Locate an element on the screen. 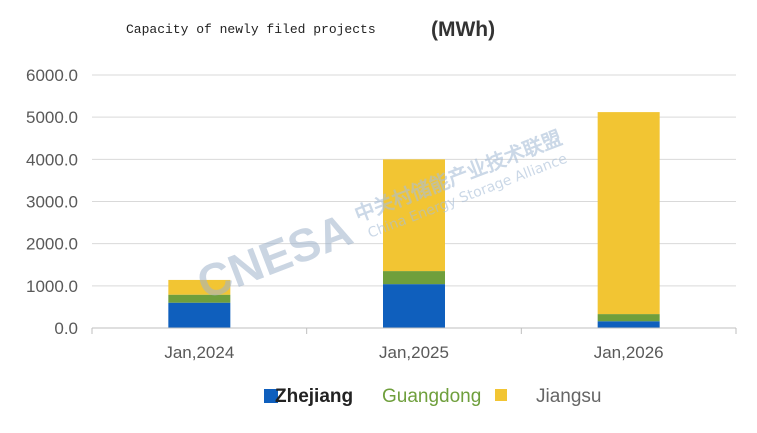 Image resolution: width=757 pixels, height=433 pixels. legend-label-jiangsu: Jiangsu is located at coordinates (569, 396).